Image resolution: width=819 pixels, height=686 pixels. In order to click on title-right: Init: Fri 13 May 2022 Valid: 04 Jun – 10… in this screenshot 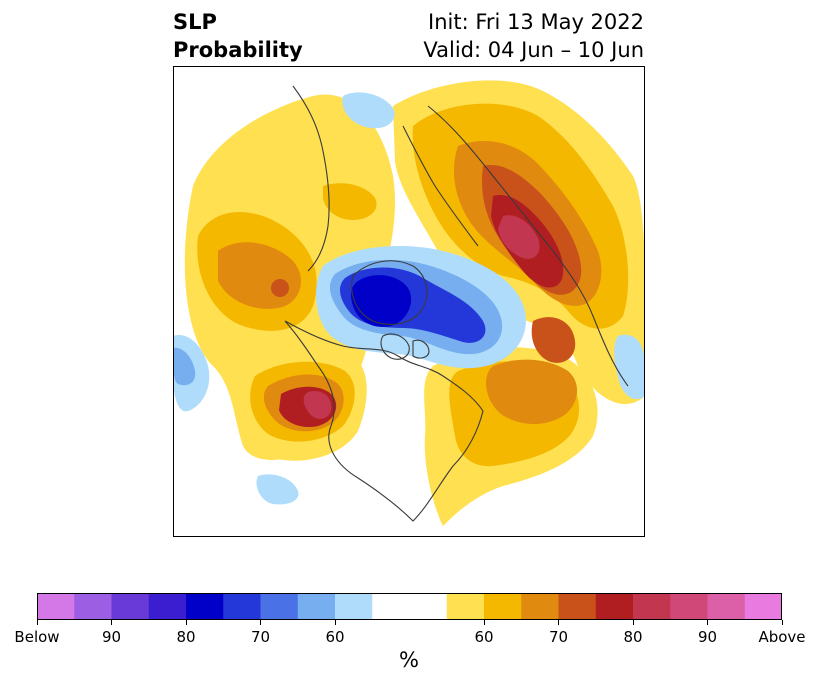, I will do `click(533, 36)`.